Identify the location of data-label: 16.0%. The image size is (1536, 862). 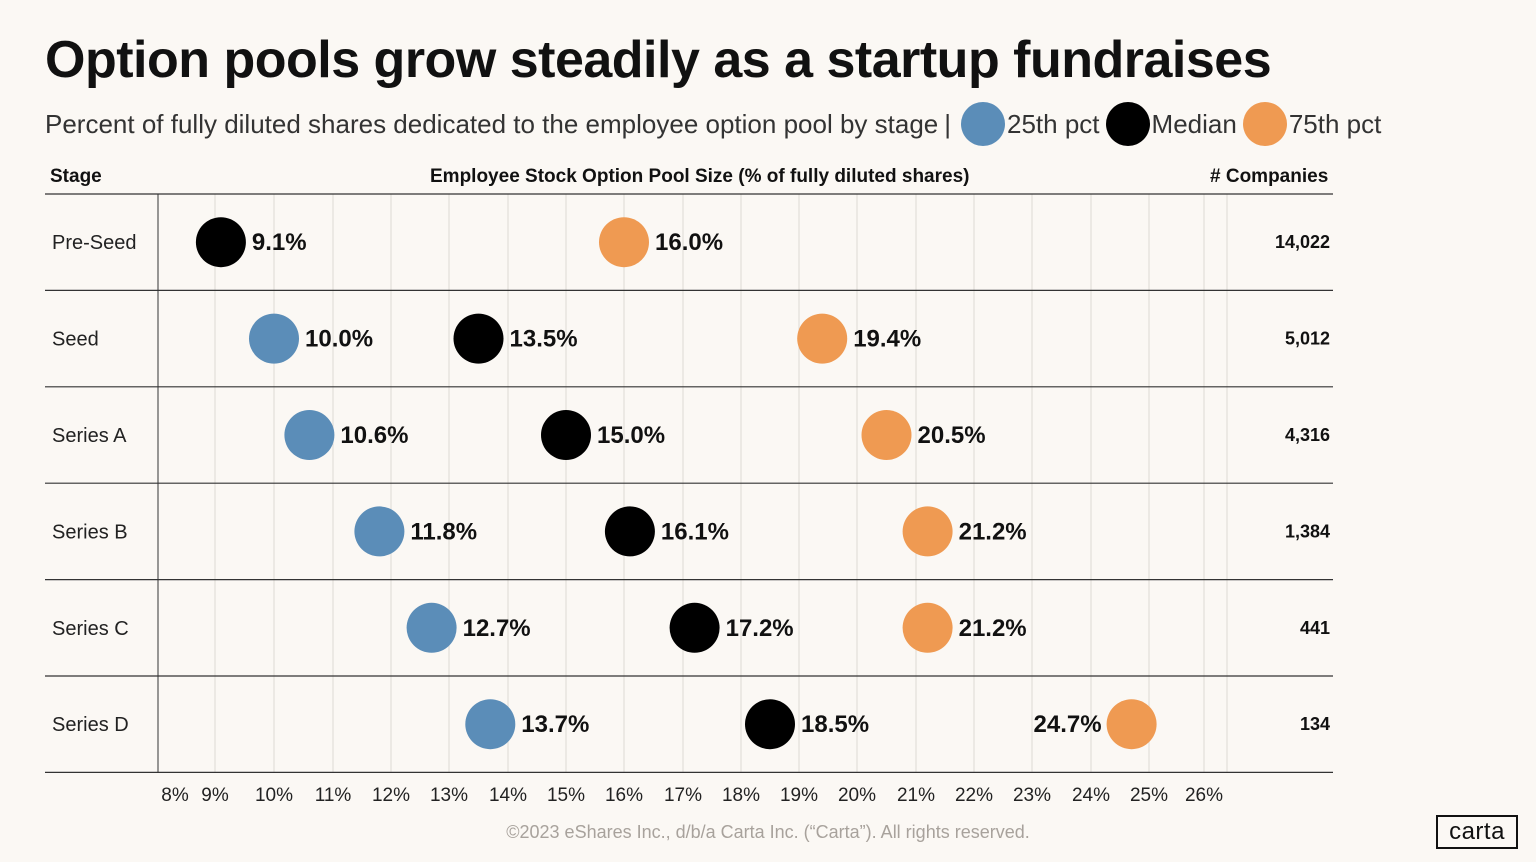
(689, 242).